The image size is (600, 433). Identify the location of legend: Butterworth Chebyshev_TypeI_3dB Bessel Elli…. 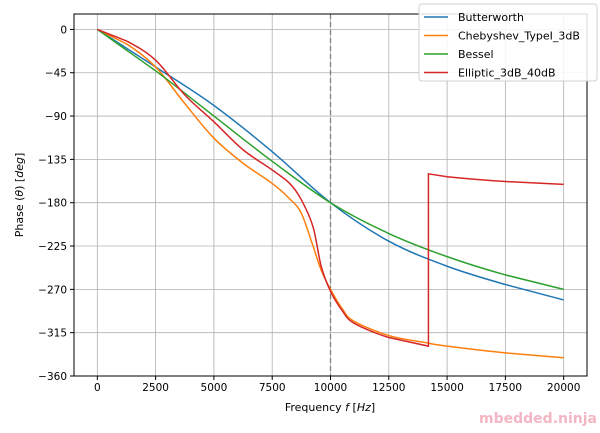
(508, 42).